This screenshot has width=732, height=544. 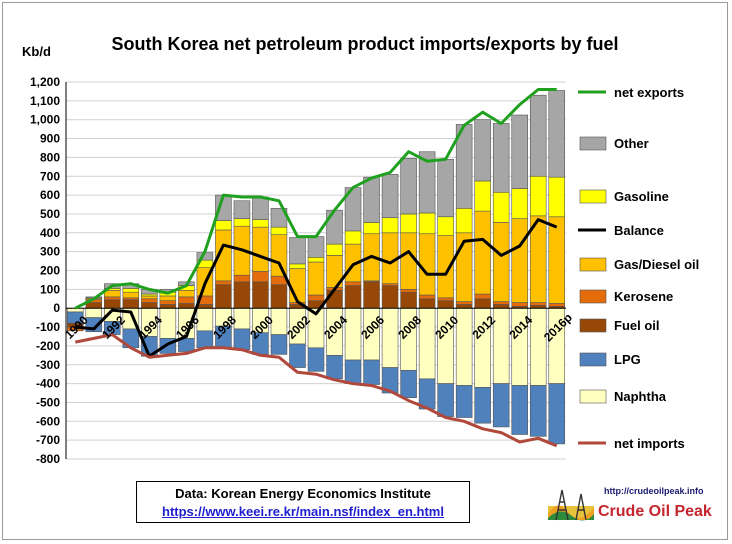 What do you see at coordinates (593, 196) in the screenshot?
I see `legend-swatch-gasoline` at bounding box center [593, 196].